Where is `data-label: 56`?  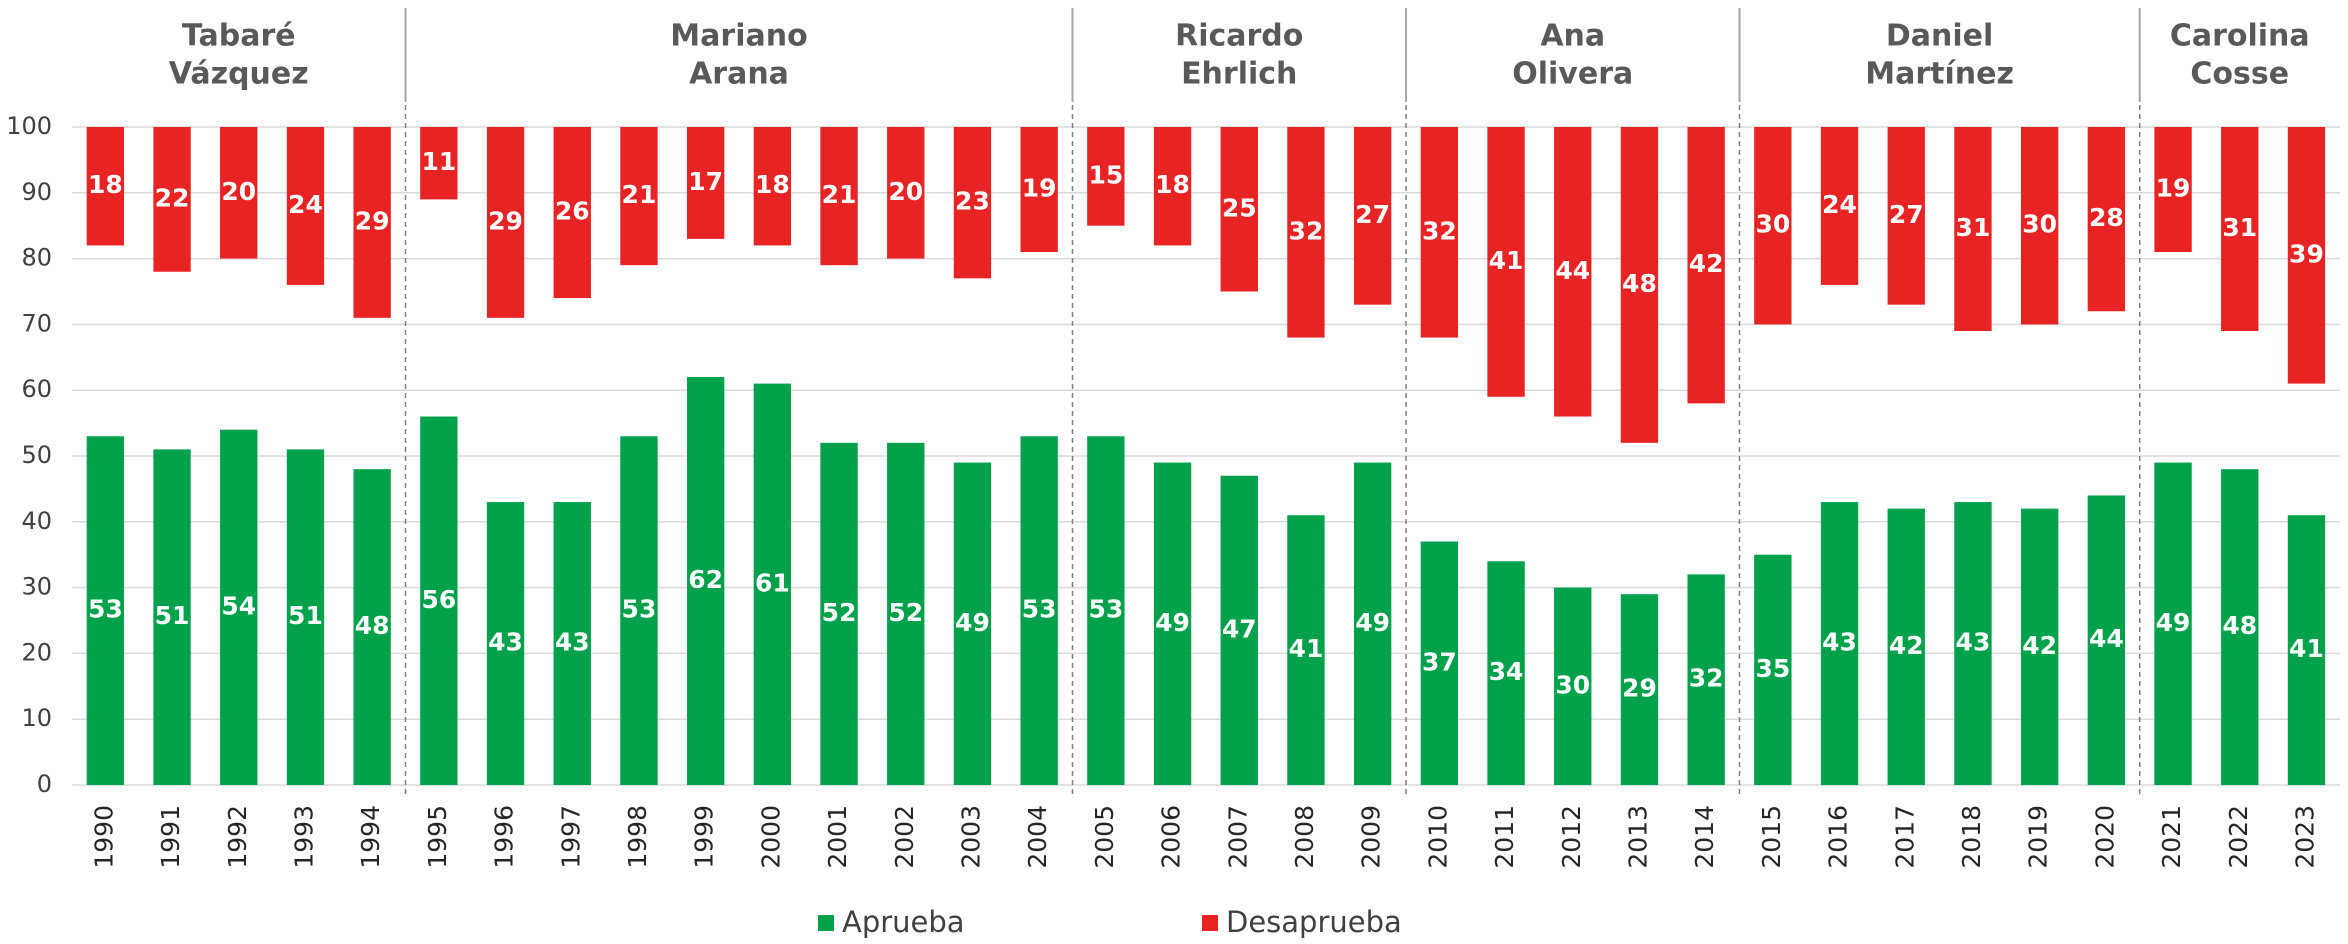 data-label: 56 is located at coordinates (438, 599).